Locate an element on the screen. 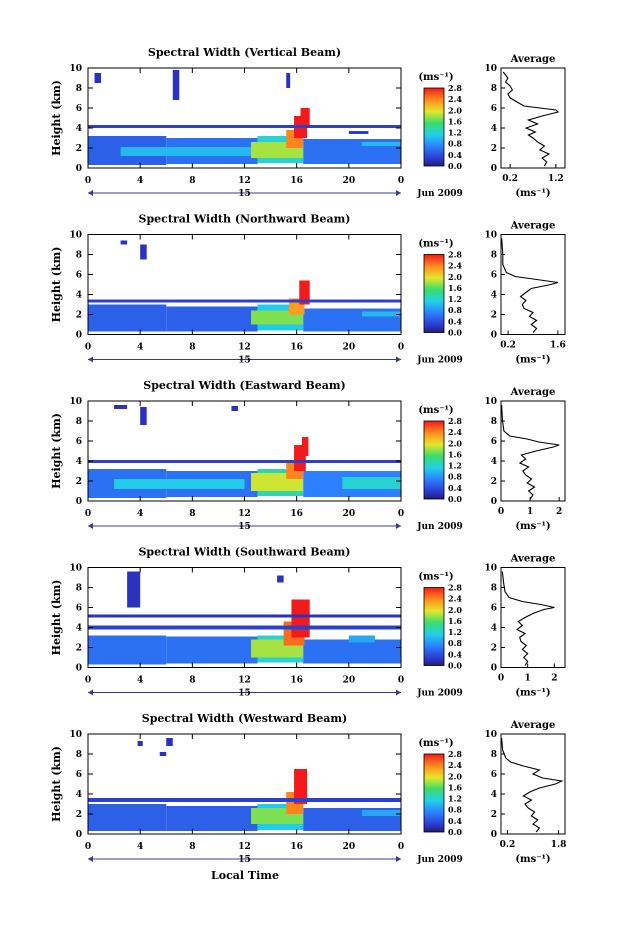 The height and width of the screenshot is (929, 618). profile-x-tick-label: 0 is located at coordinates (501, 679).